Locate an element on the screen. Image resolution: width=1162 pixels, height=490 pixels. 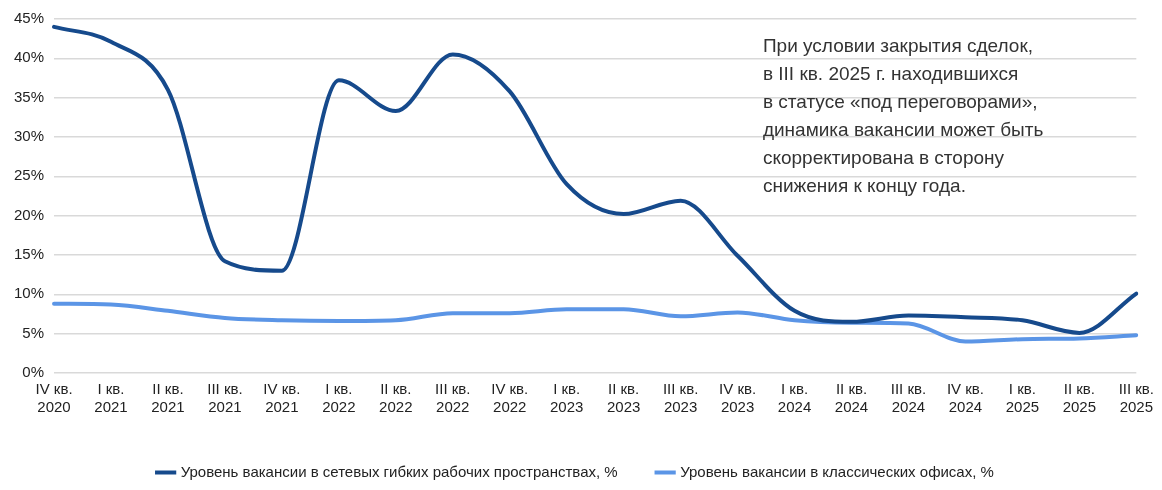
y-tick-label: 35% is located at coordinates (29, 96).